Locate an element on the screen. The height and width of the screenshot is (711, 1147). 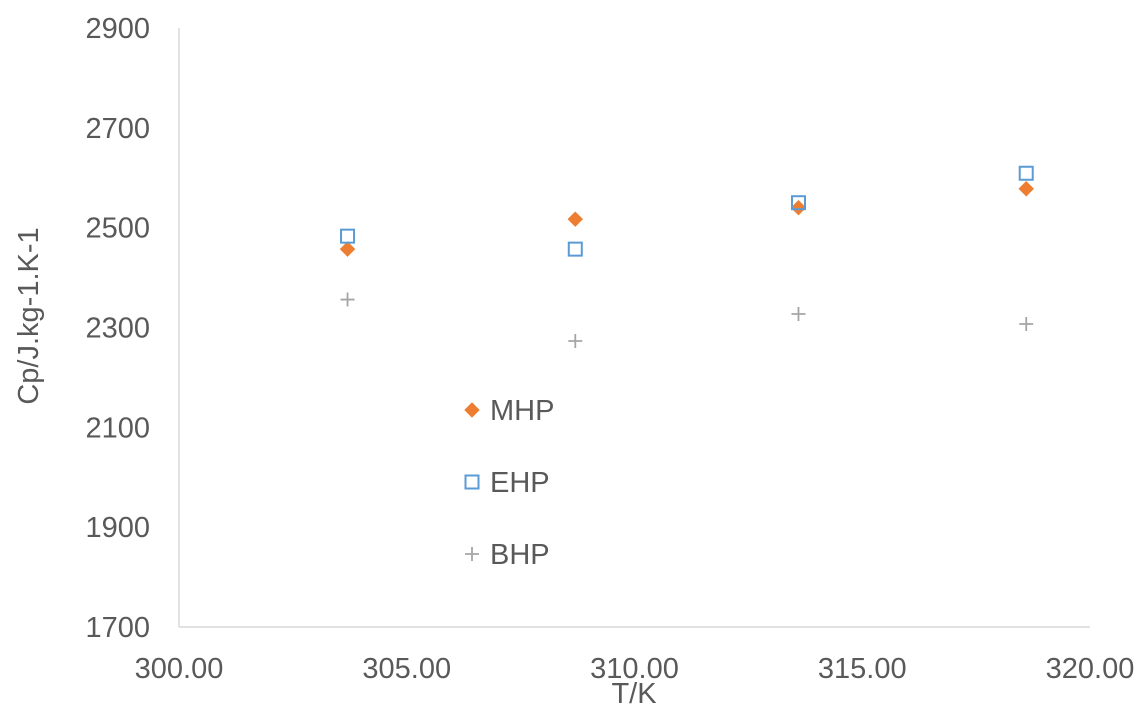
ehp-legend-label: EHP is located at coordinates (520, 483).